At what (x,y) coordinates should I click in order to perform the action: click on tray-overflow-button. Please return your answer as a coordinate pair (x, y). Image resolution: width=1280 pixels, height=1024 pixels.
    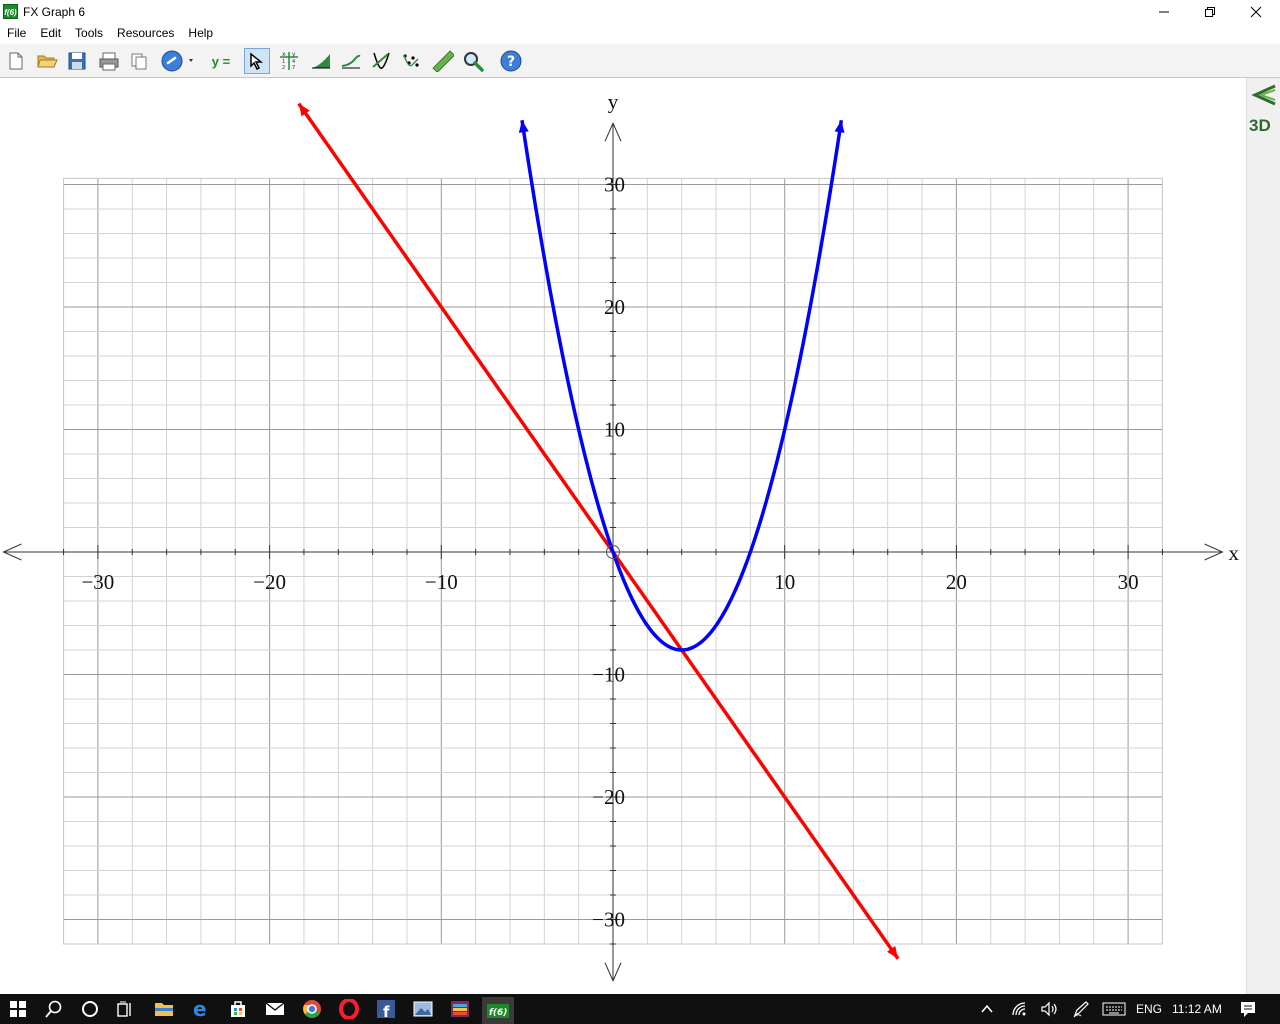
    Looking at the image, I should click on (987, 1009).